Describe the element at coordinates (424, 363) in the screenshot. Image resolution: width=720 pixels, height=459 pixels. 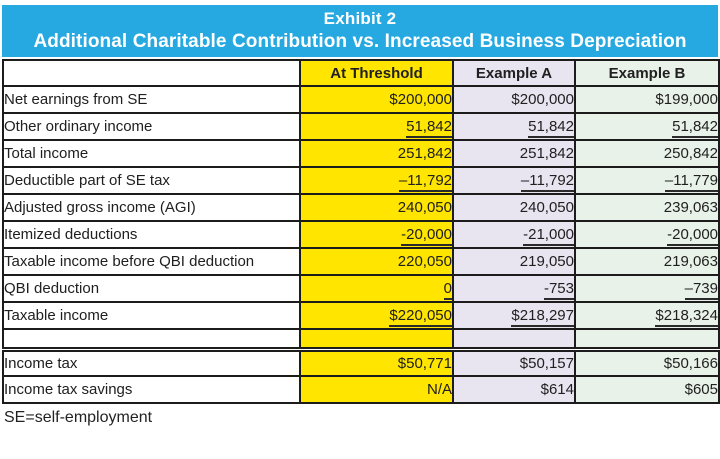
I see `cell-value: $50,771` at that location.